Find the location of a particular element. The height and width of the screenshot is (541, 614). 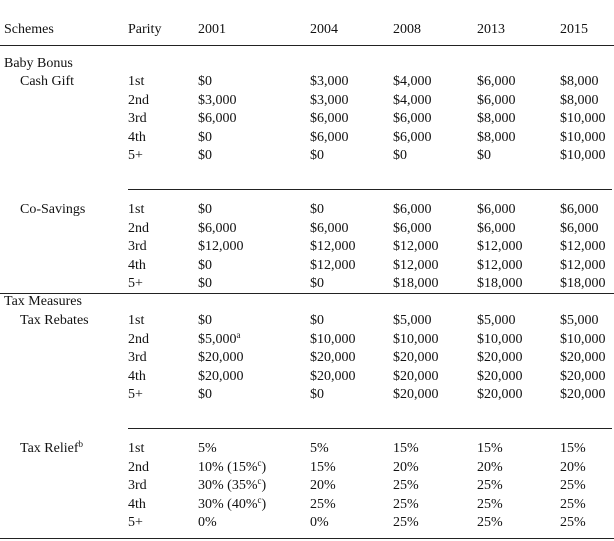

scheme-name: Co-Savings is located at coordinates (53, 209).